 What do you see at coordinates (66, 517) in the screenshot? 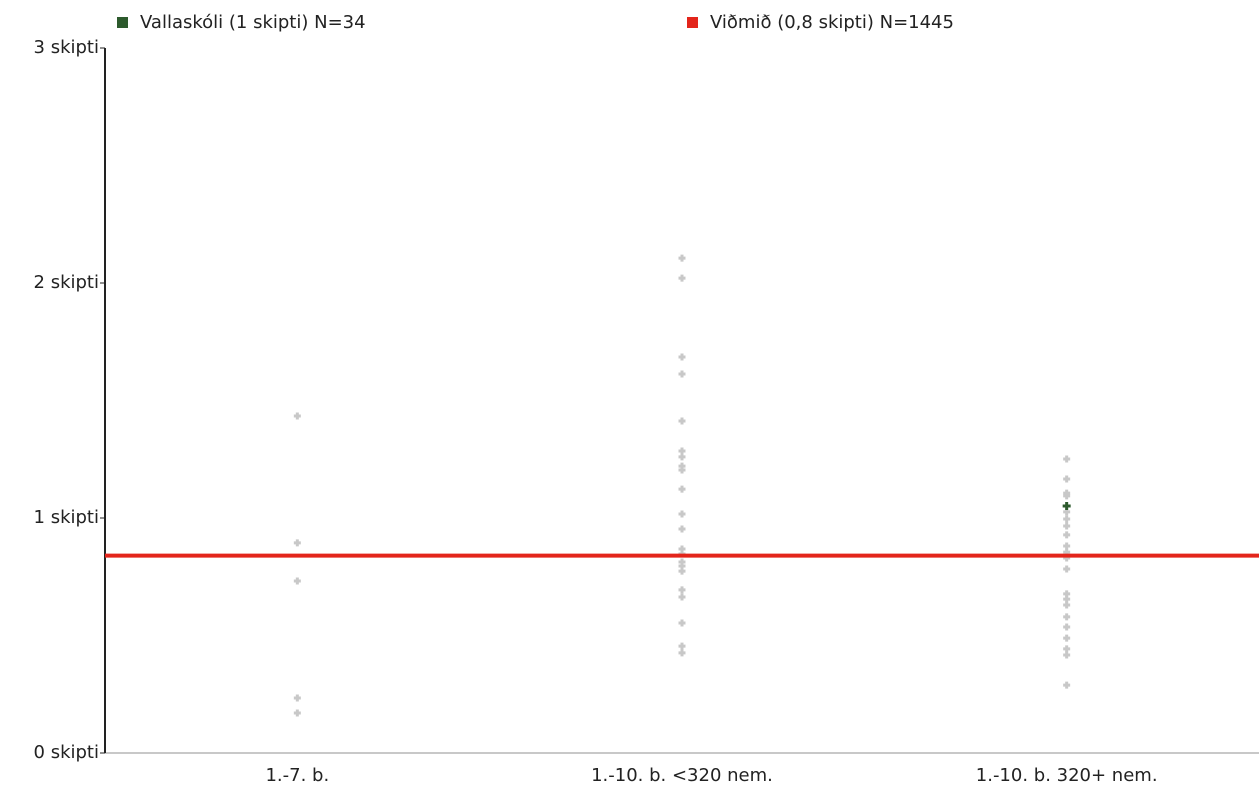
I see `y-tick-label: 1 skipti` at bounding box center [66, 517].